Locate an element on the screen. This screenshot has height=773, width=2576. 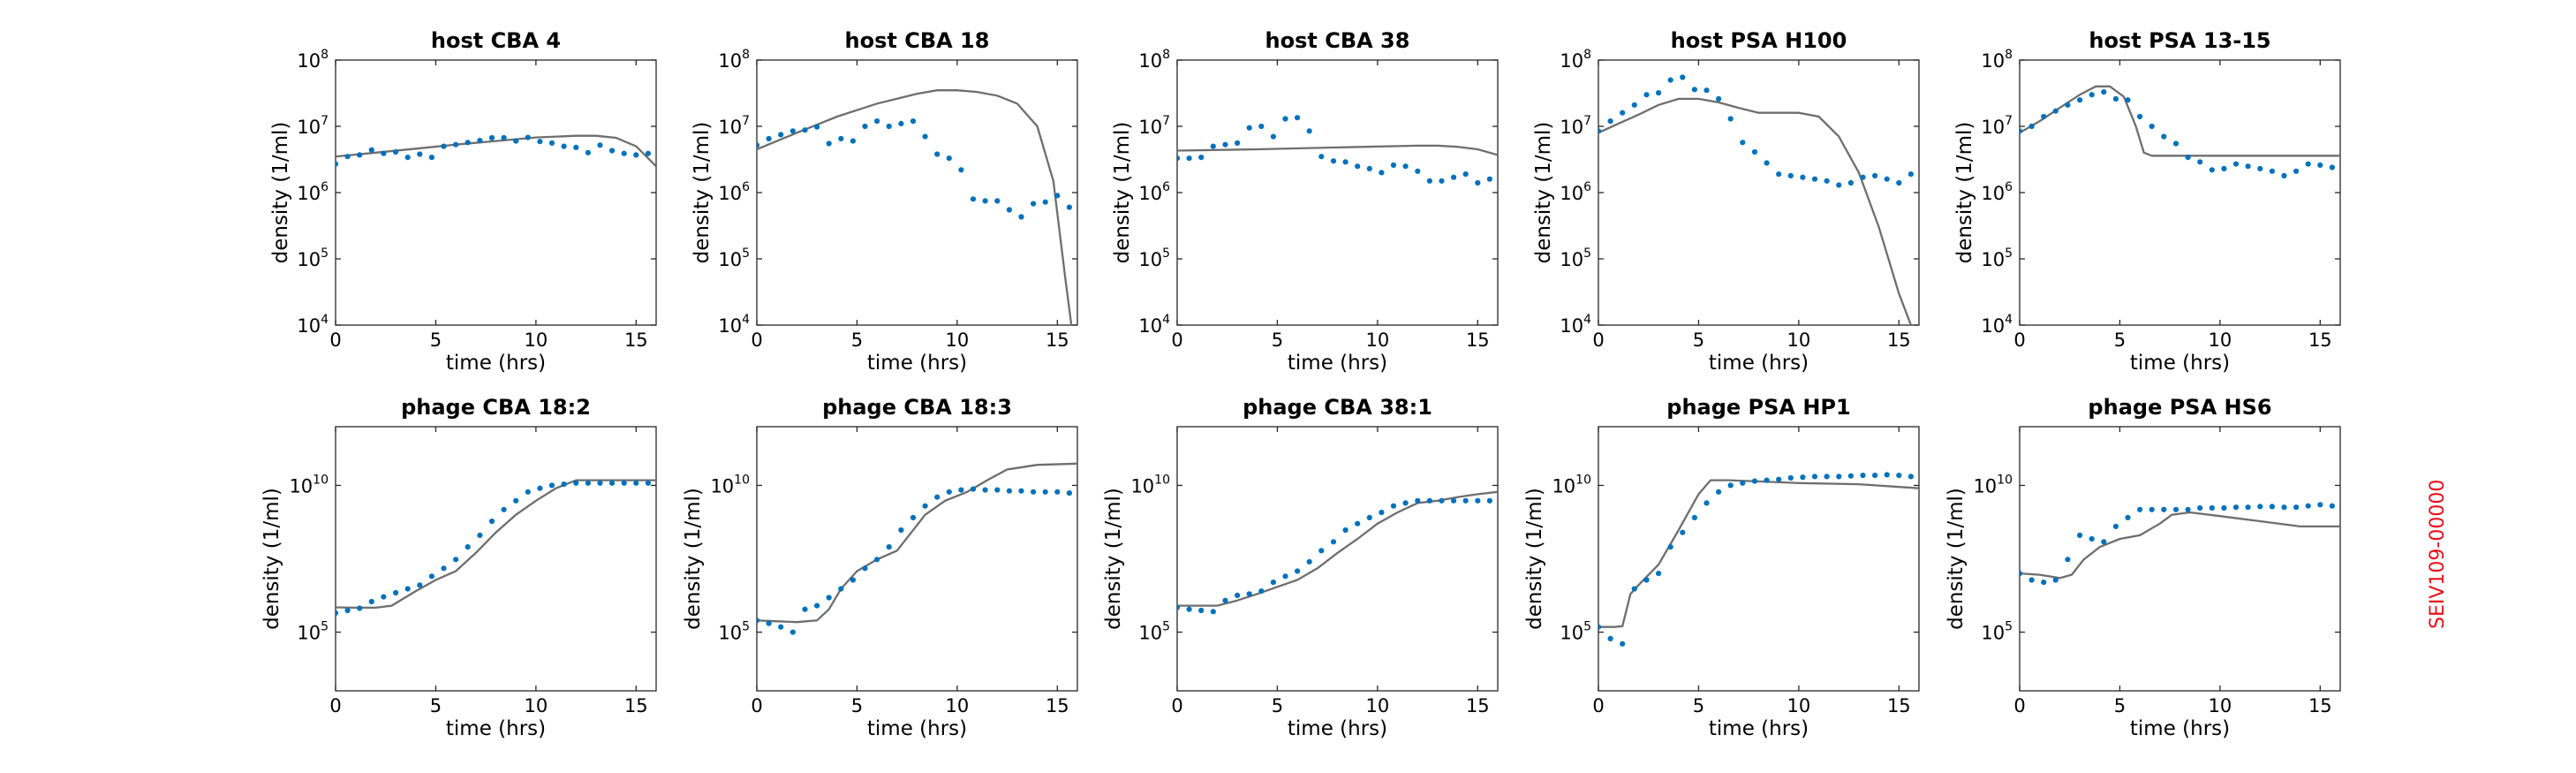
subplot-title: host PSA 13-15 is located at coordinates (2179, 40).